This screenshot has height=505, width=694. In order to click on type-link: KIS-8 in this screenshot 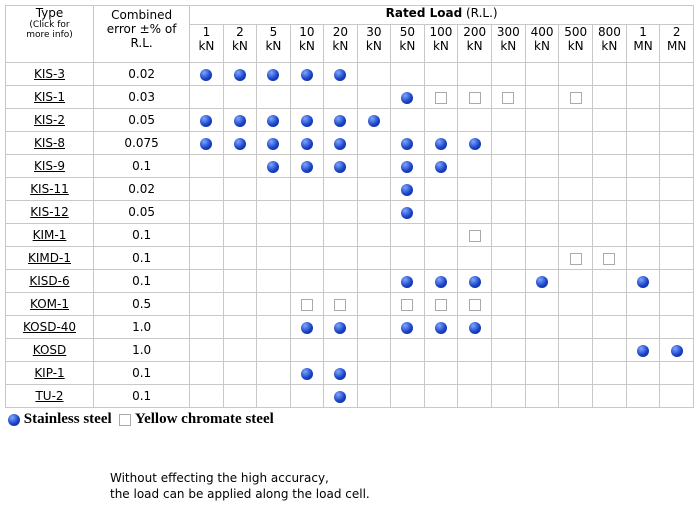, I will do `click(49, 143)`.